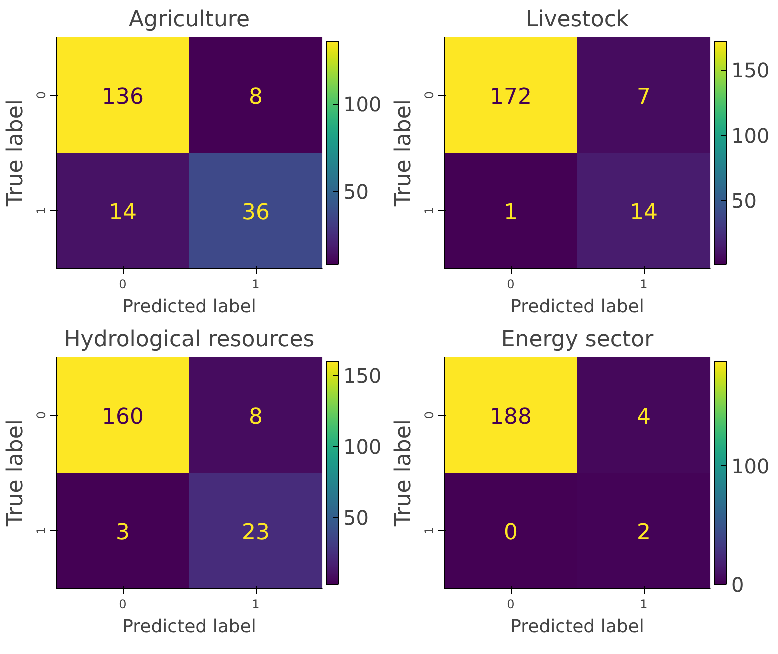  What do you see at coordinates (123, 97) in the screenshot?
I see `data-label: 136` at bounding box center [123, 97].